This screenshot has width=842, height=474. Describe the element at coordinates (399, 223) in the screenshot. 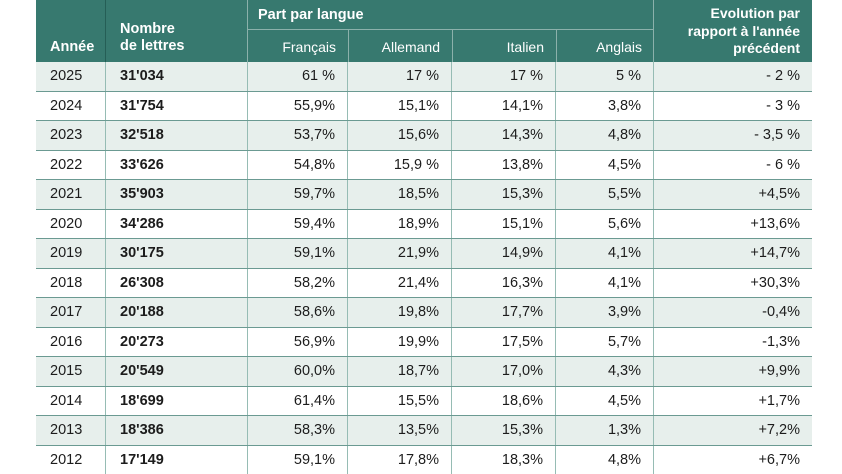

I see `german-cell: 18,9%` at that location.